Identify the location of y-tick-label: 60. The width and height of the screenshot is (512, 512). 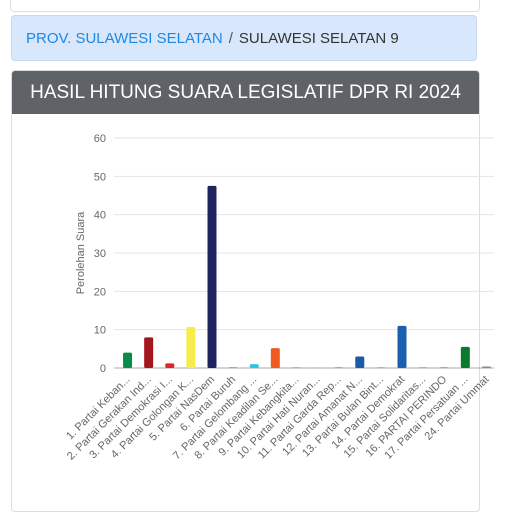
(100, 139).